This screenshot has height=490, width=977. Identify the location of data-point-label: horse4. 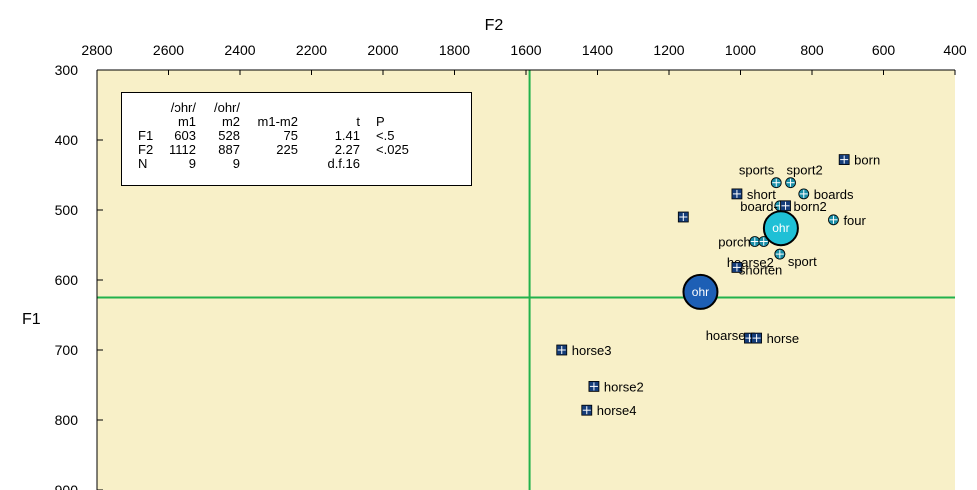
(617, 410).